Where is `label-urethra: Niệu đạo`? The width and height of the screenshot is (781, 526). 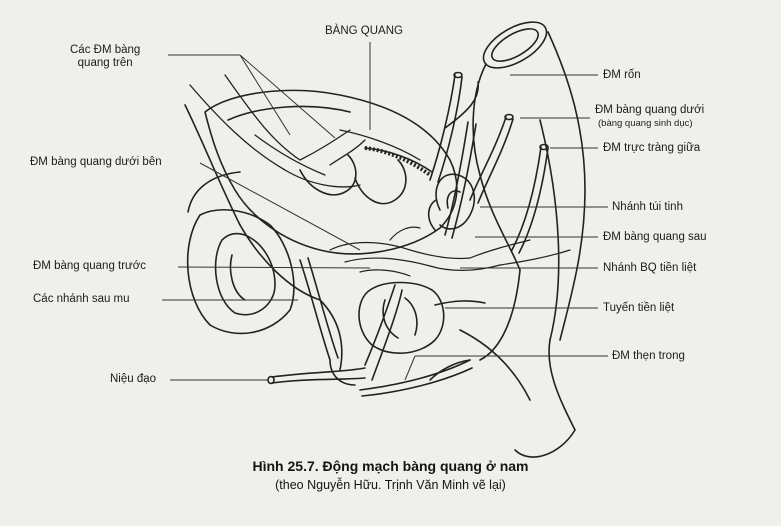 label-urethra: Niệu đạo is located at coordinates (133, 379).